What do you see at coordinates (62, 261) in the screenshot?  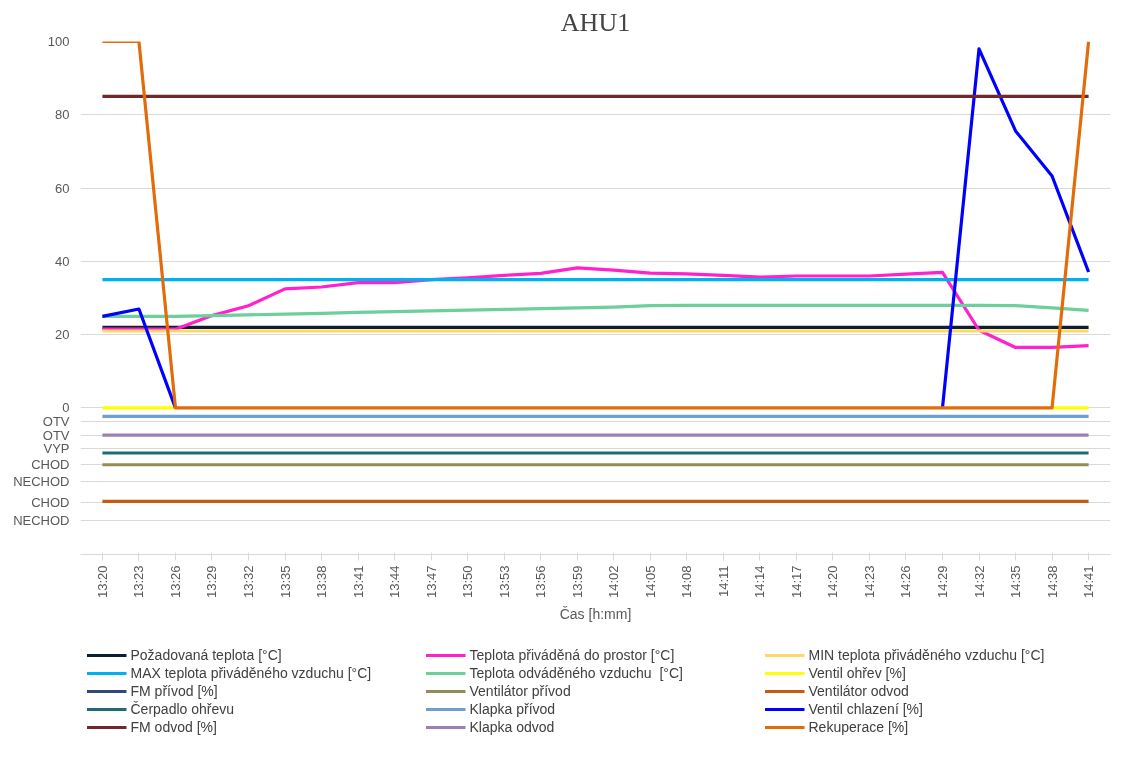 I see `y-tick-label: 40` at bounding box center [62, 261].